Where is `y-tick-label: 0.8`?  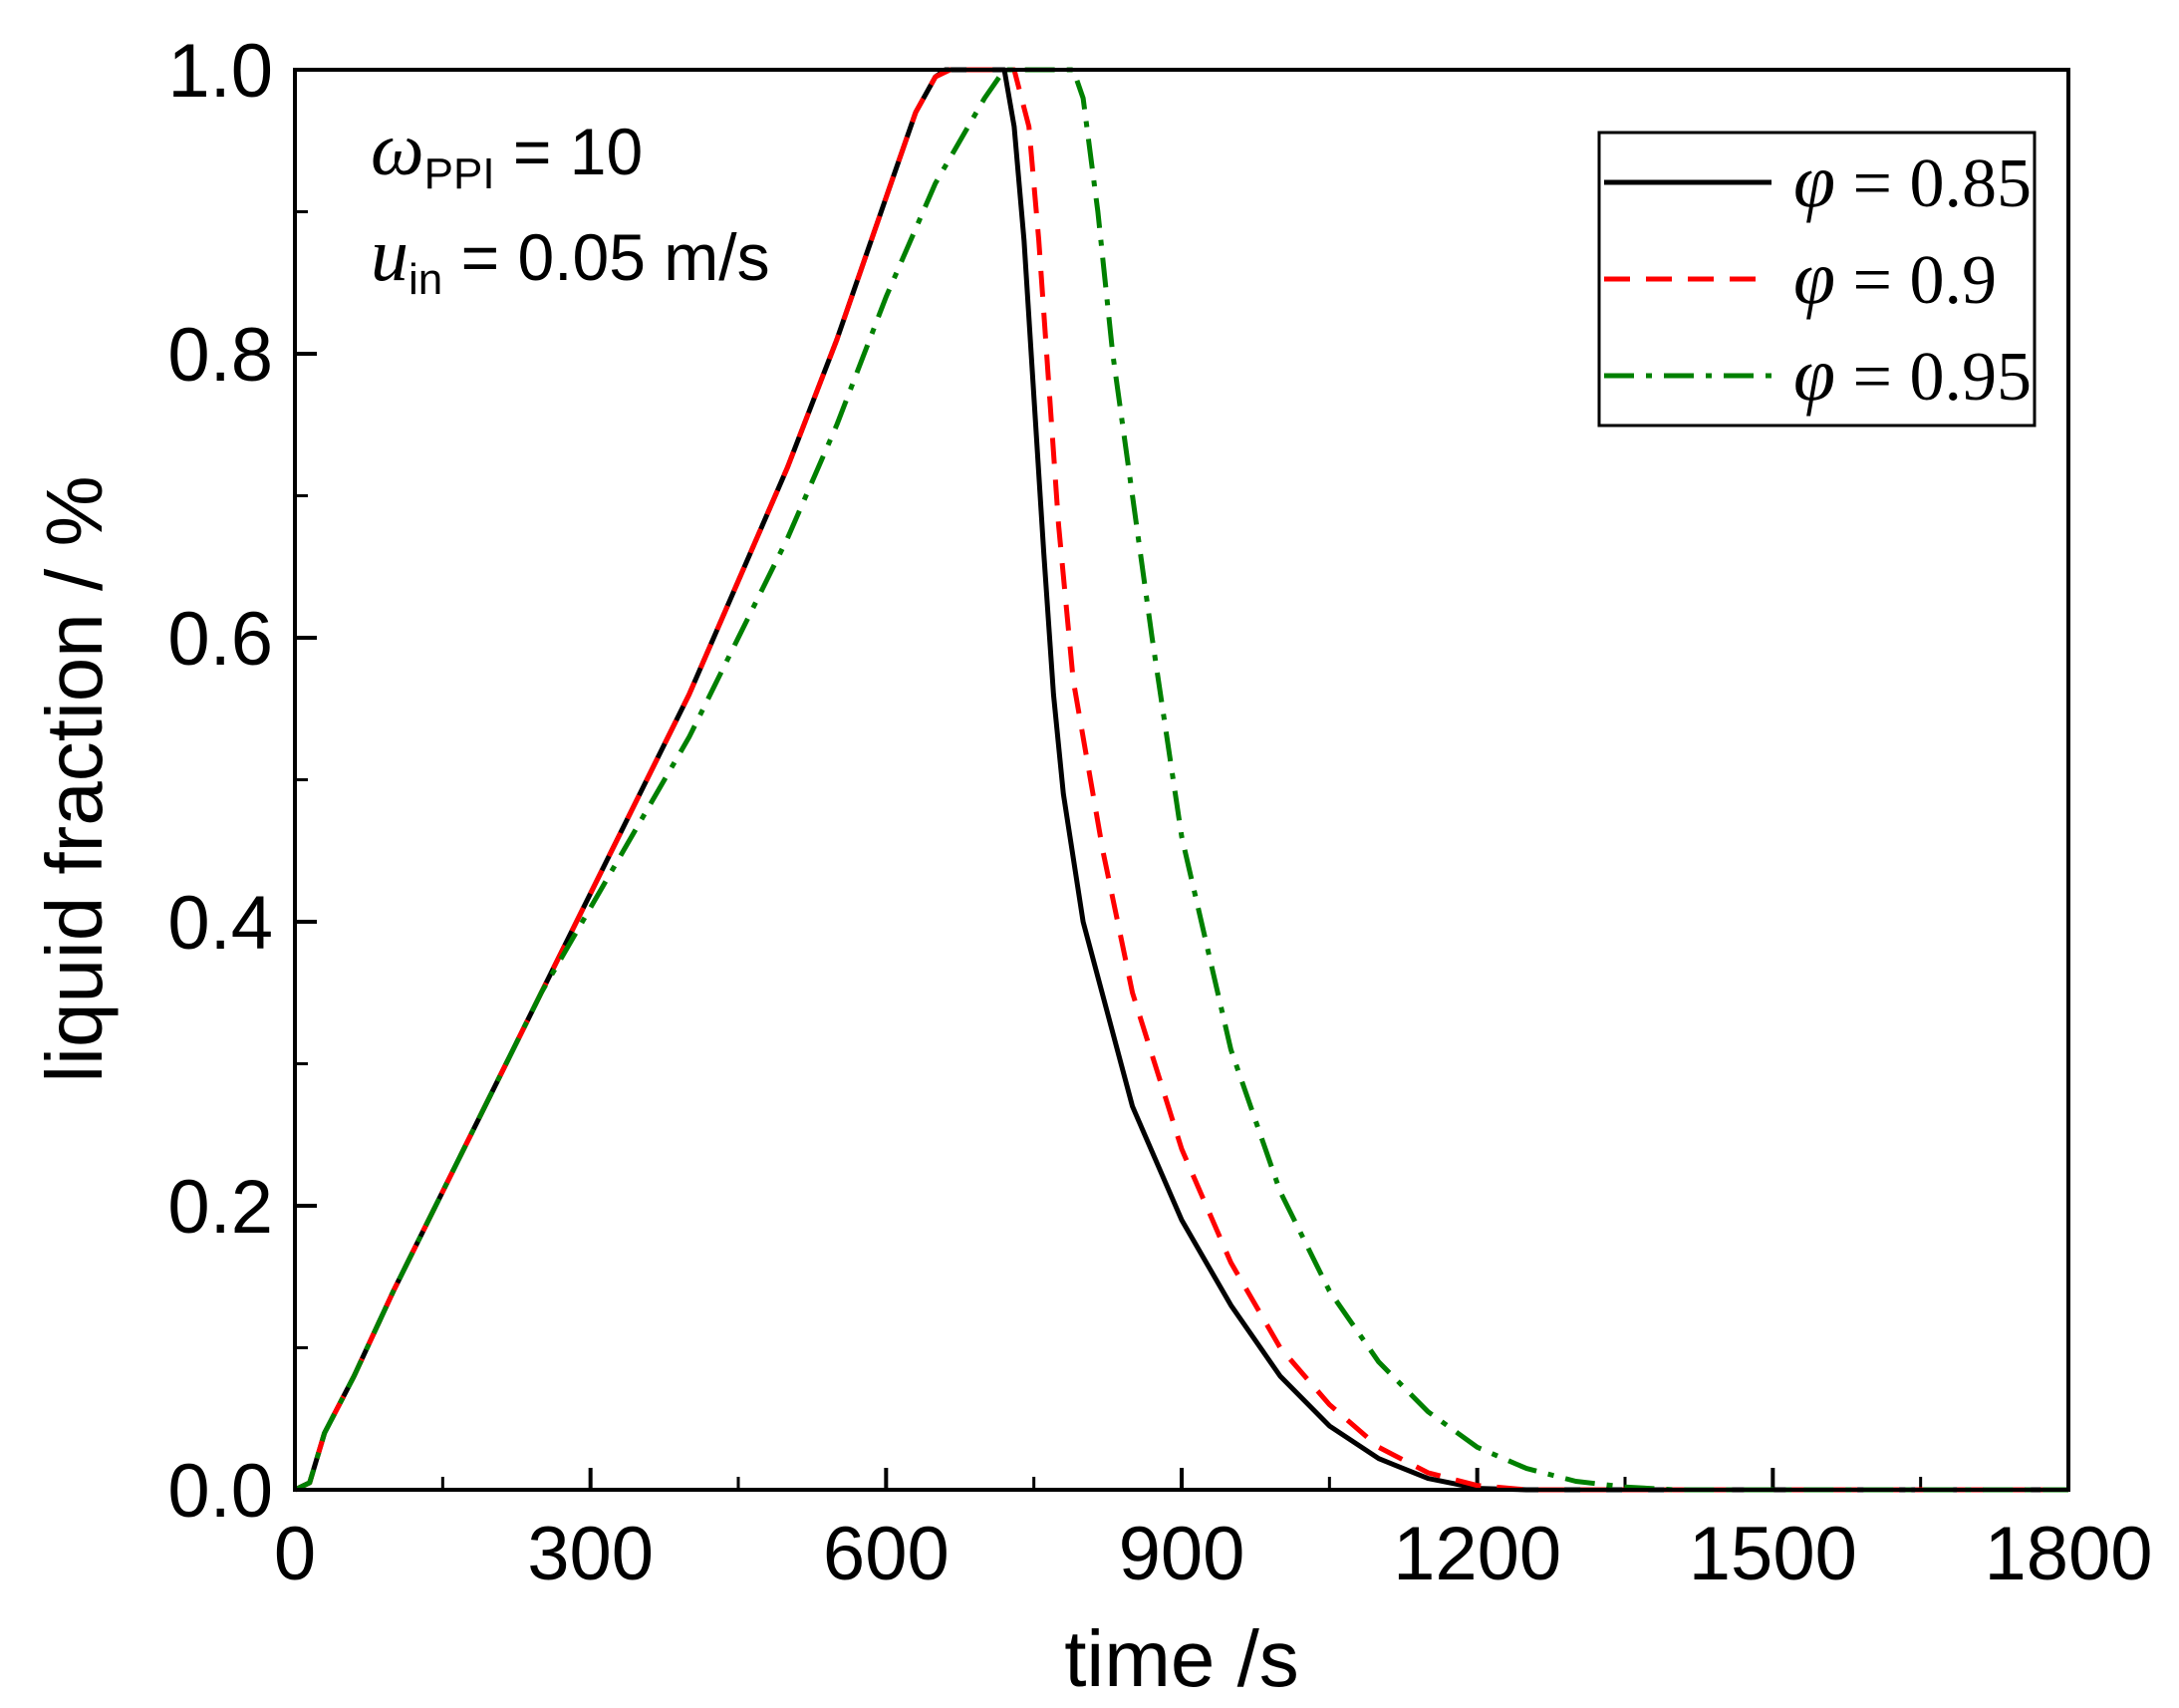
y-tick-label: 0.8 is located at coordinates (220, 355).